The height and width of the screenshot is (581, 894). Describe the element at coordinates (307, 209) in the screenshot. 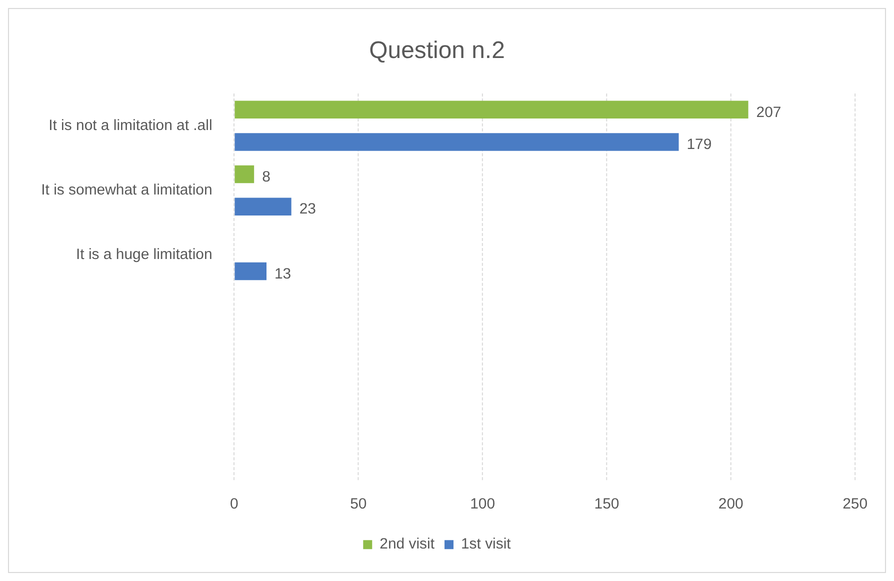

I see `data-label: 23` at that location.